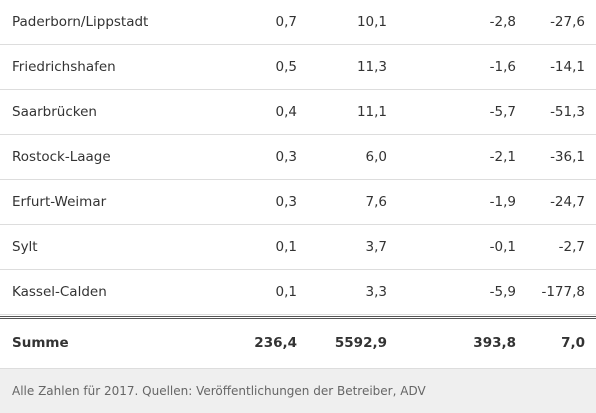  What do you see at coordinates (502, 112) in the screenshot?
I see `cell-value: -5,7` at bounding box center [502, 112].